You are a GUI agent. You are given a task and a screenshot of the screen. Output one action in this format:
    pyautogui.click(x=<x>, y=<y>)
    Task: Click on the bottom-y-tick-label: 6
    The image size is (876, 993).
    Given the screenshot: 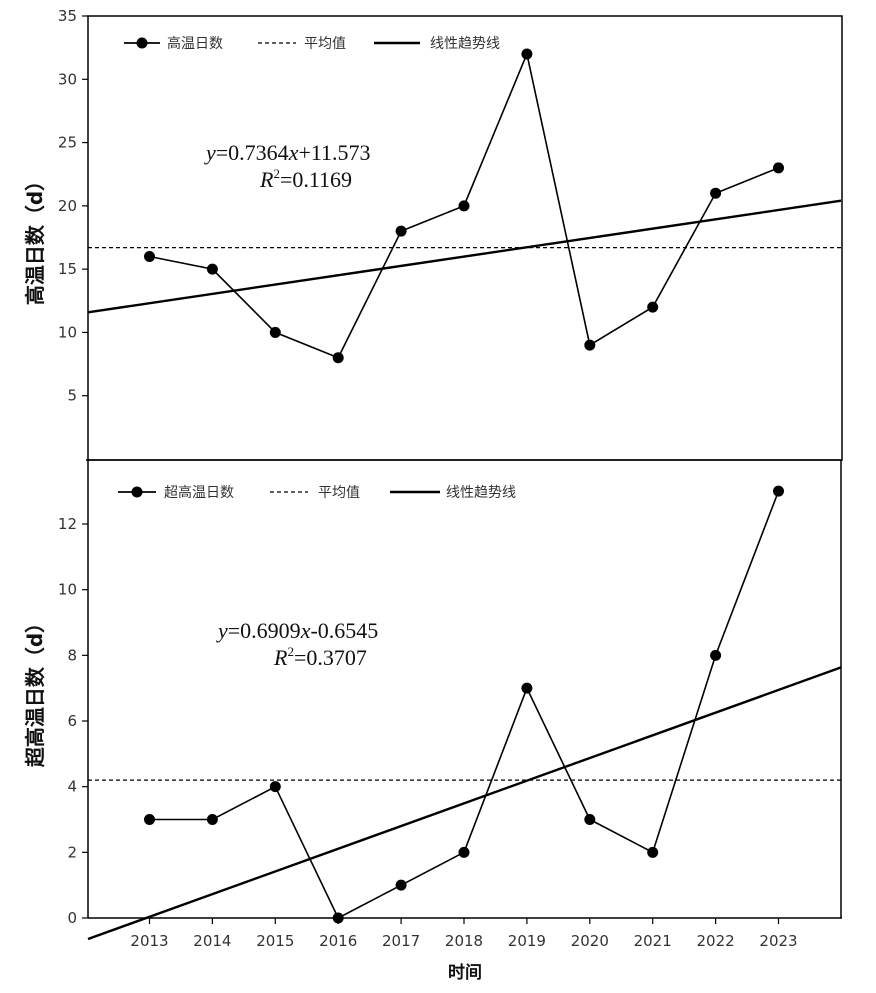 What is the action you would take?
    pyautogui.click(x=72, y=721)
    